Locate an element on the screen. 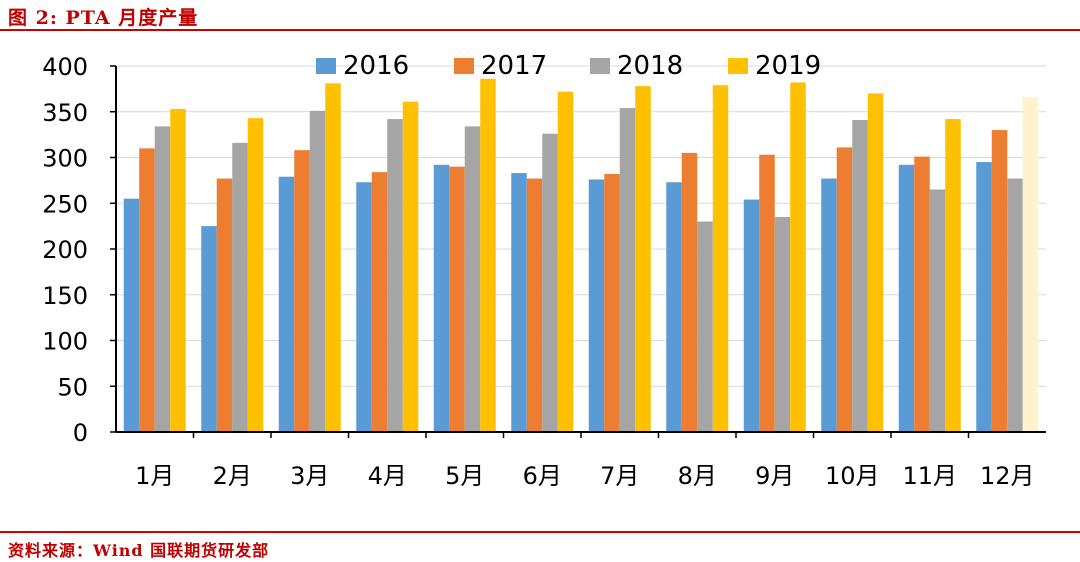 Image resolution: width=1080 pixels, height=562 pixels. x-tick-label: 8月 is located at coordinates (697, 476).